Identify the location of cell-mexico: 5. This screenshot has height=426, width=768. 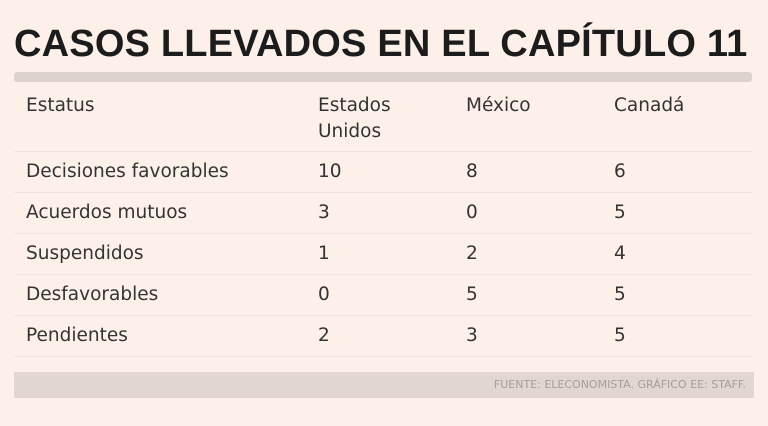
(528, 295).